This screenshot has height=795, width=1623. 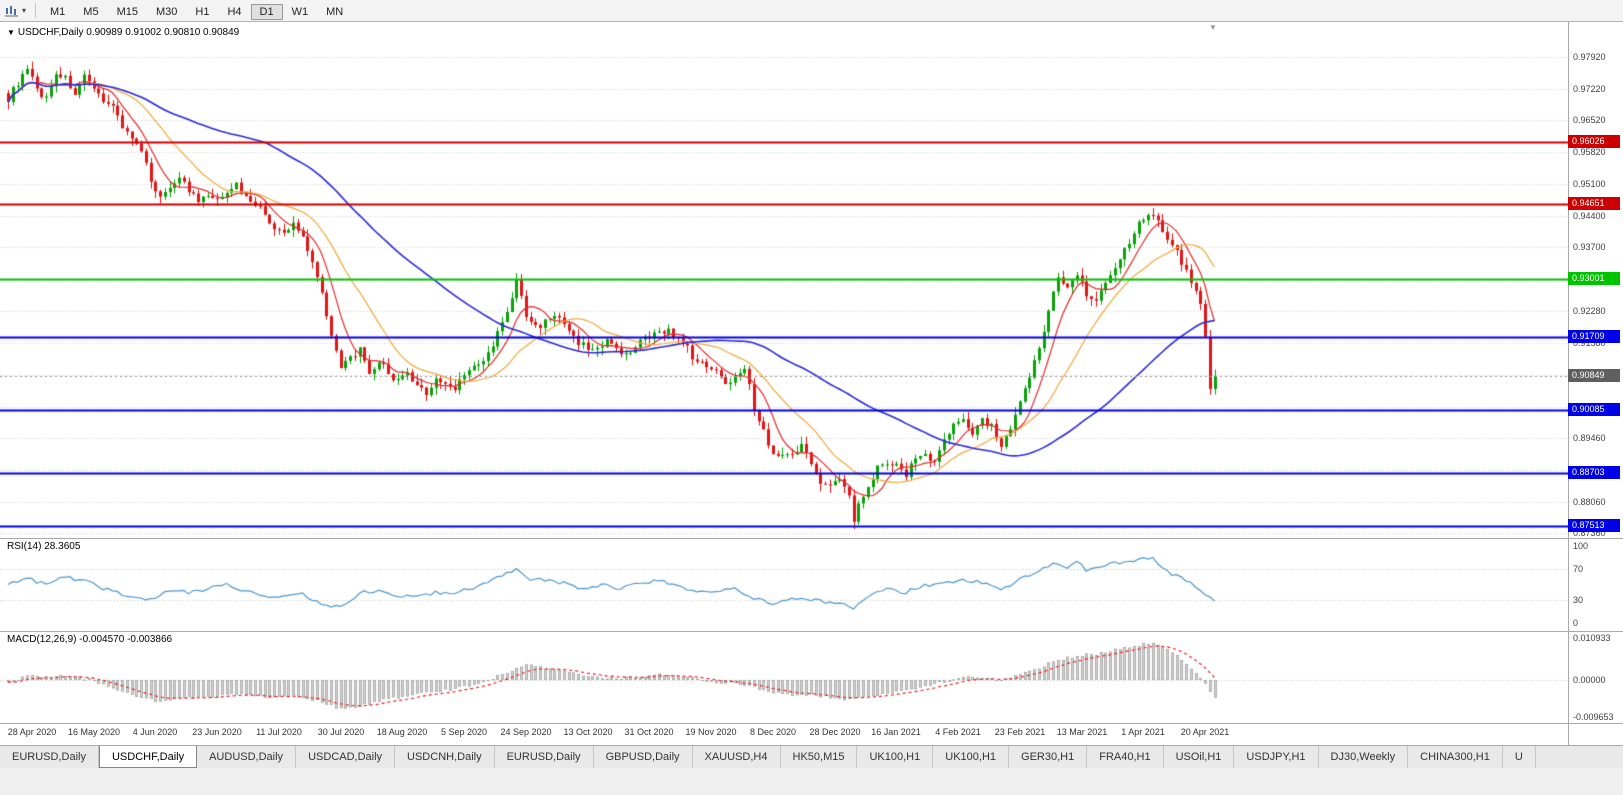 What do you see at coordinates (1589, 680) in the screenshot?
I see `macd-axis-tick: 0.00000` at bounding box center [1589, 680].